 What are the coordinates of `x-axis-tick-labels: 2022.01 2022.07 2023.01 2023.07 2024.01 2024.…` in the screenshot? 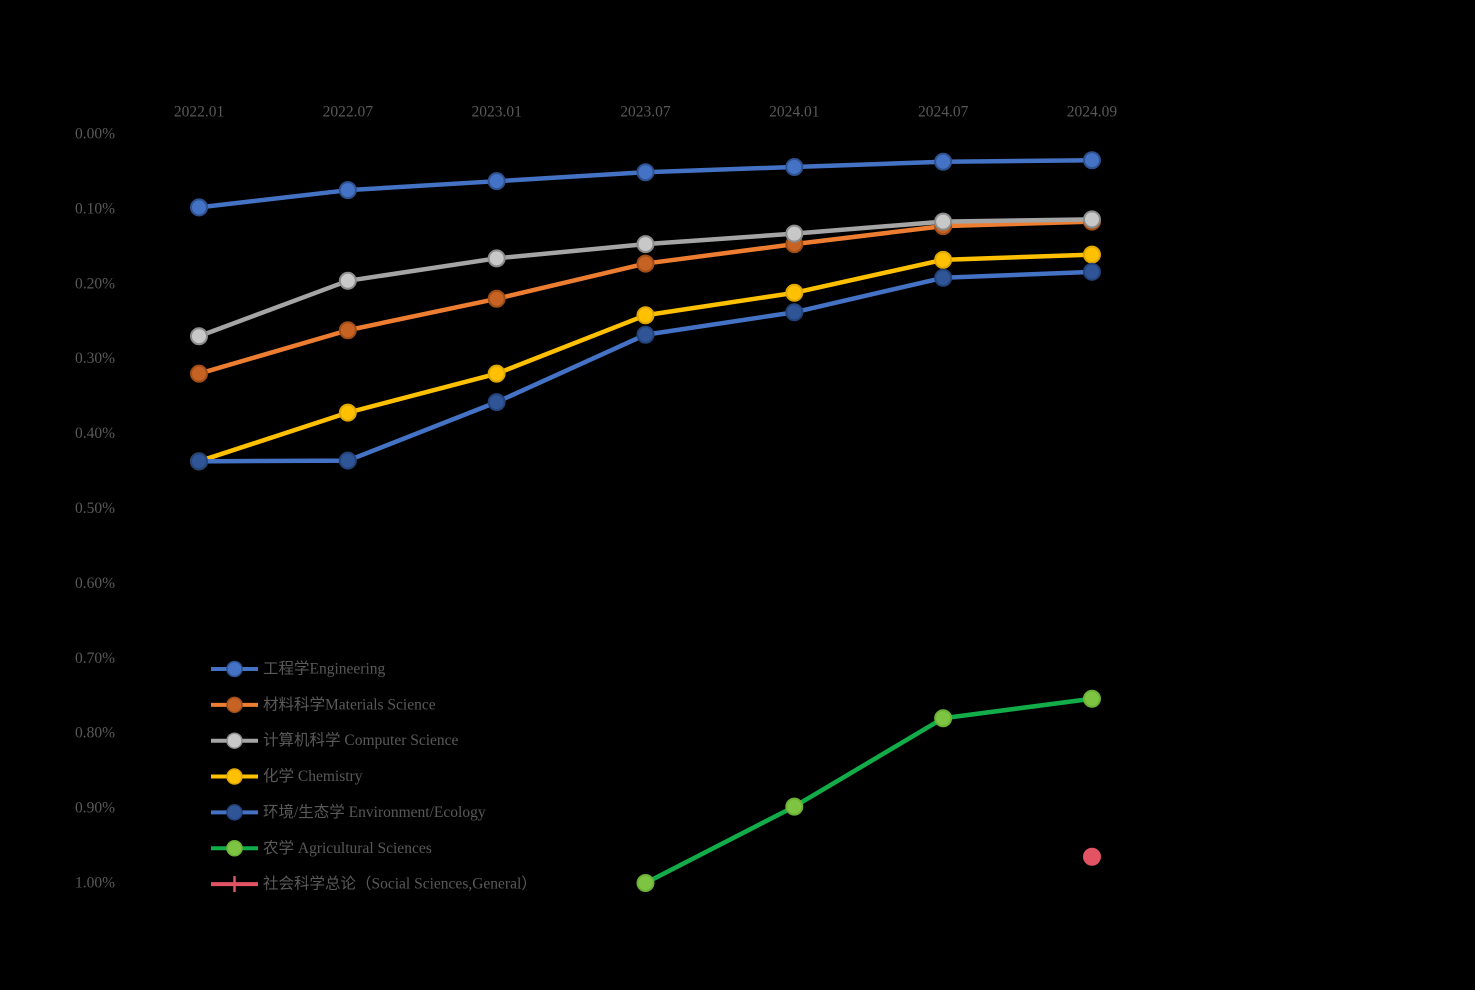 It's located at (646, 112).